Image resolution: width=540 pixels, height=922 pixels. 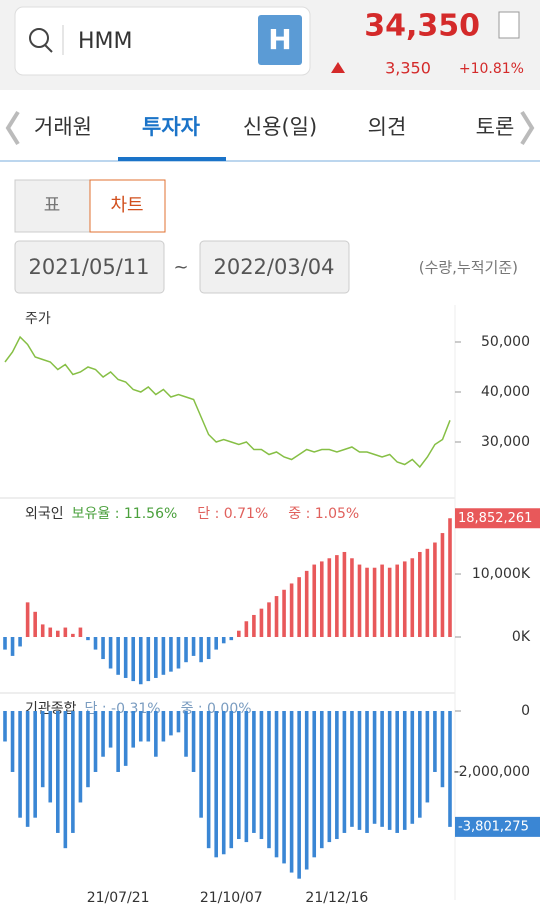 What do you see at coordinates (468, 268) in the screenshot?
I see `note: (수량,누적기준)` at bounding box center [468, 268].